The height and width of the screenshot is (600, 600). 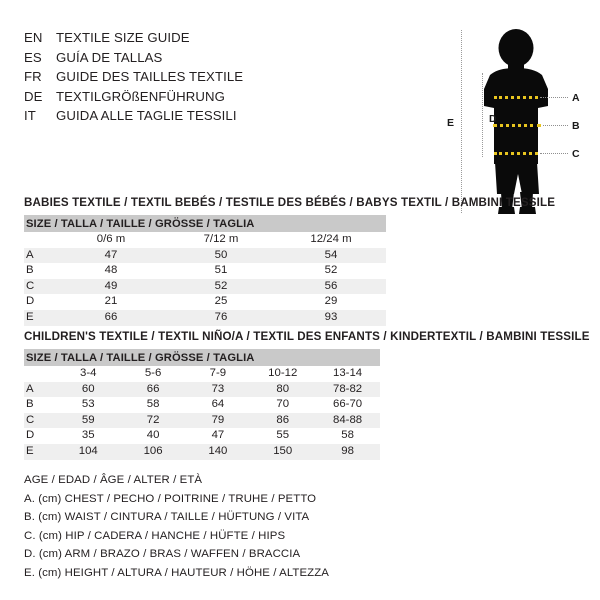 I want to click on marker-label-c: C, so click(x=576, y=154).